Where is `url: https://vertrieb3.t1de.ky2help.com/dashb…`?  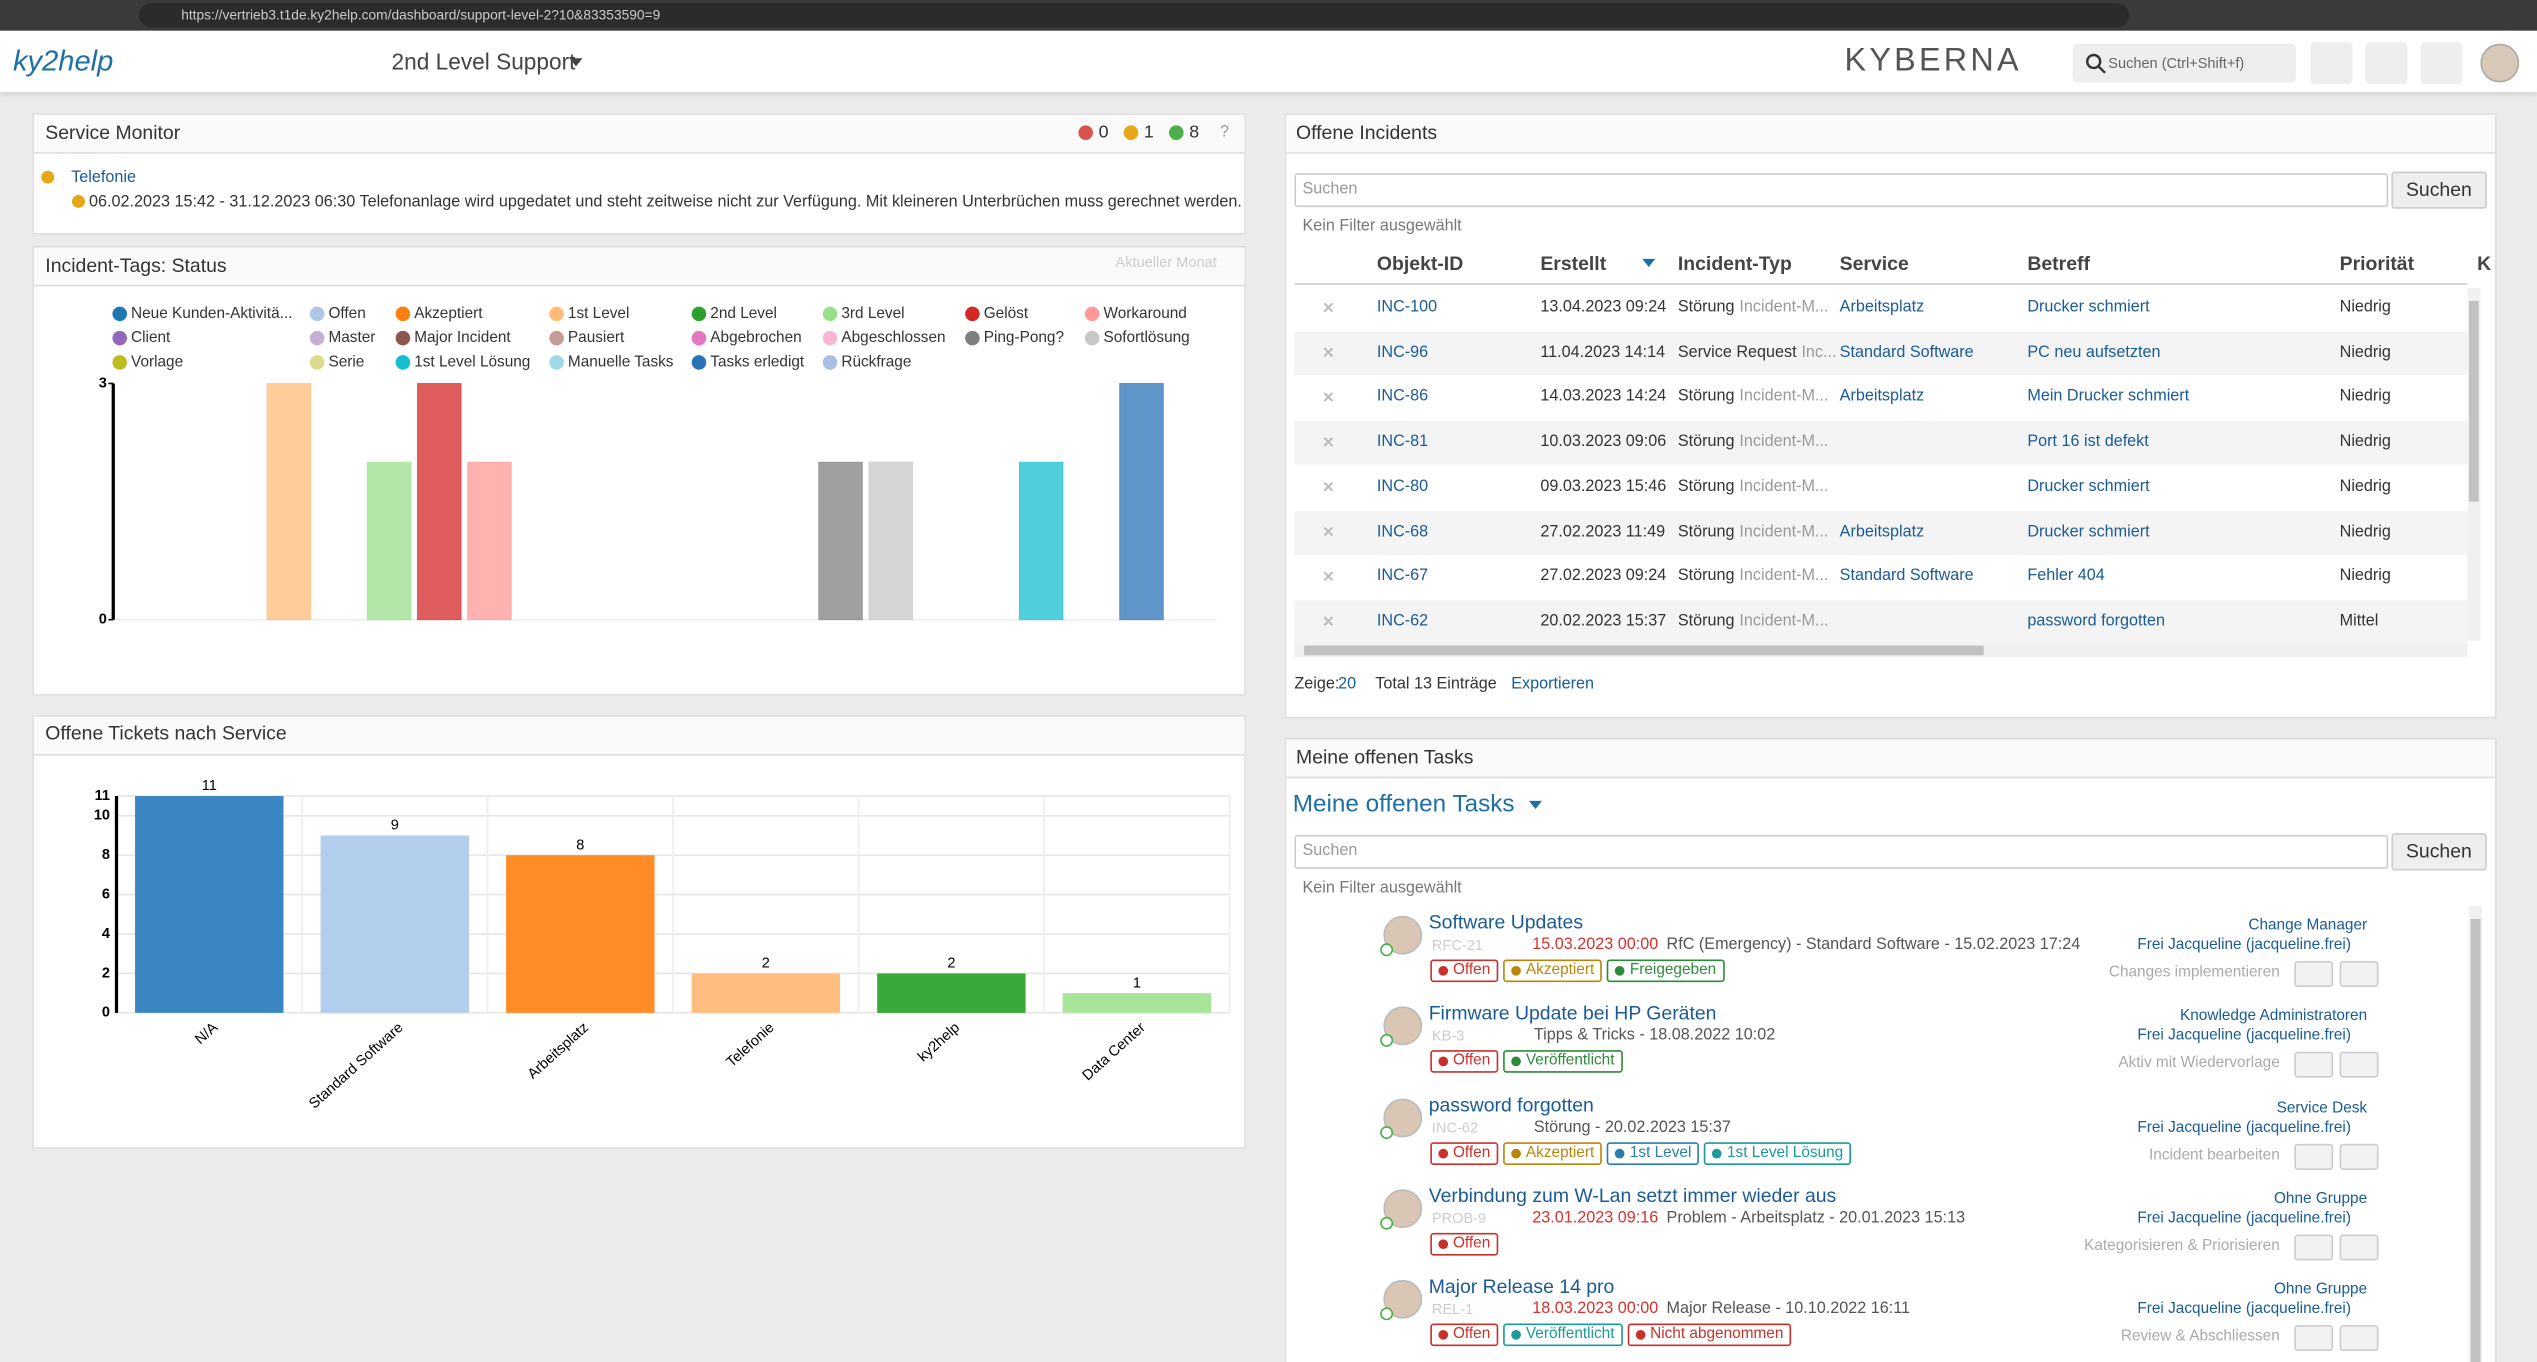 url: https://vertrieb3.t1de.ky2help.com/dashb… is located at coordinates (421, 14).